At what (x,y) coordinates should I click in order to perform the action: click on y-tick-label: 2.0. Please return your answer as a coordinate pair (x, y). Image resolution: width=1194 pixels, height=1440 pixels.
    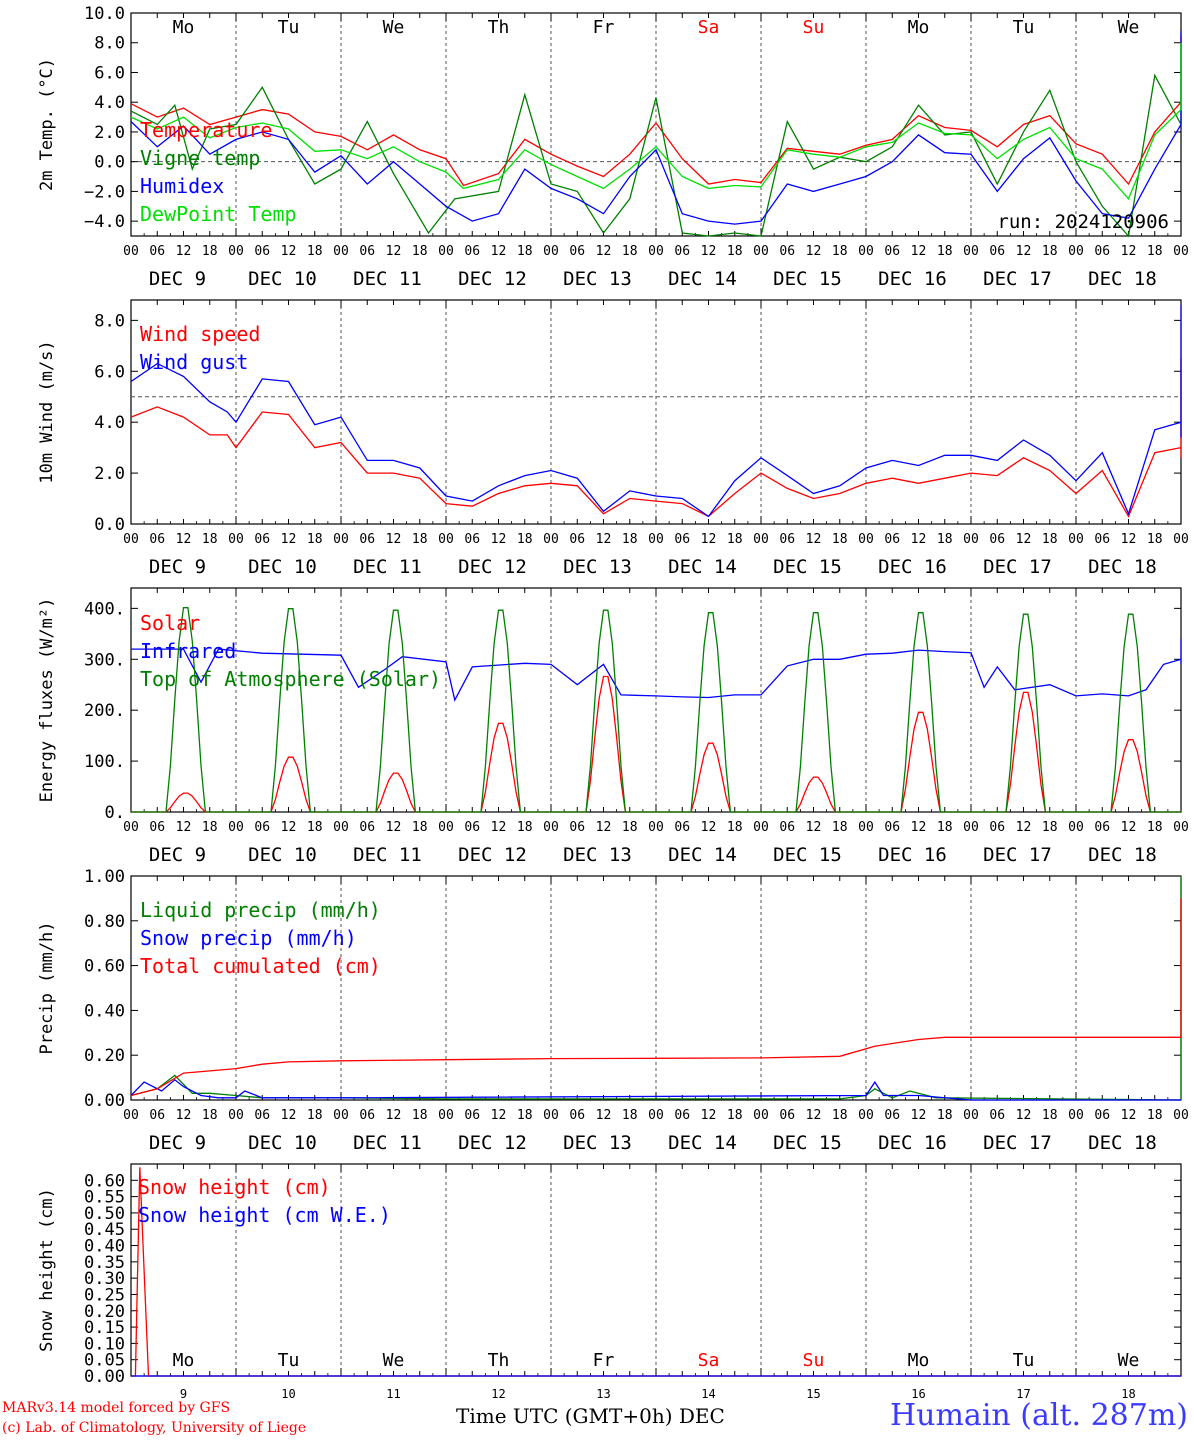
    Looking at the image, I should click on (109, 133).